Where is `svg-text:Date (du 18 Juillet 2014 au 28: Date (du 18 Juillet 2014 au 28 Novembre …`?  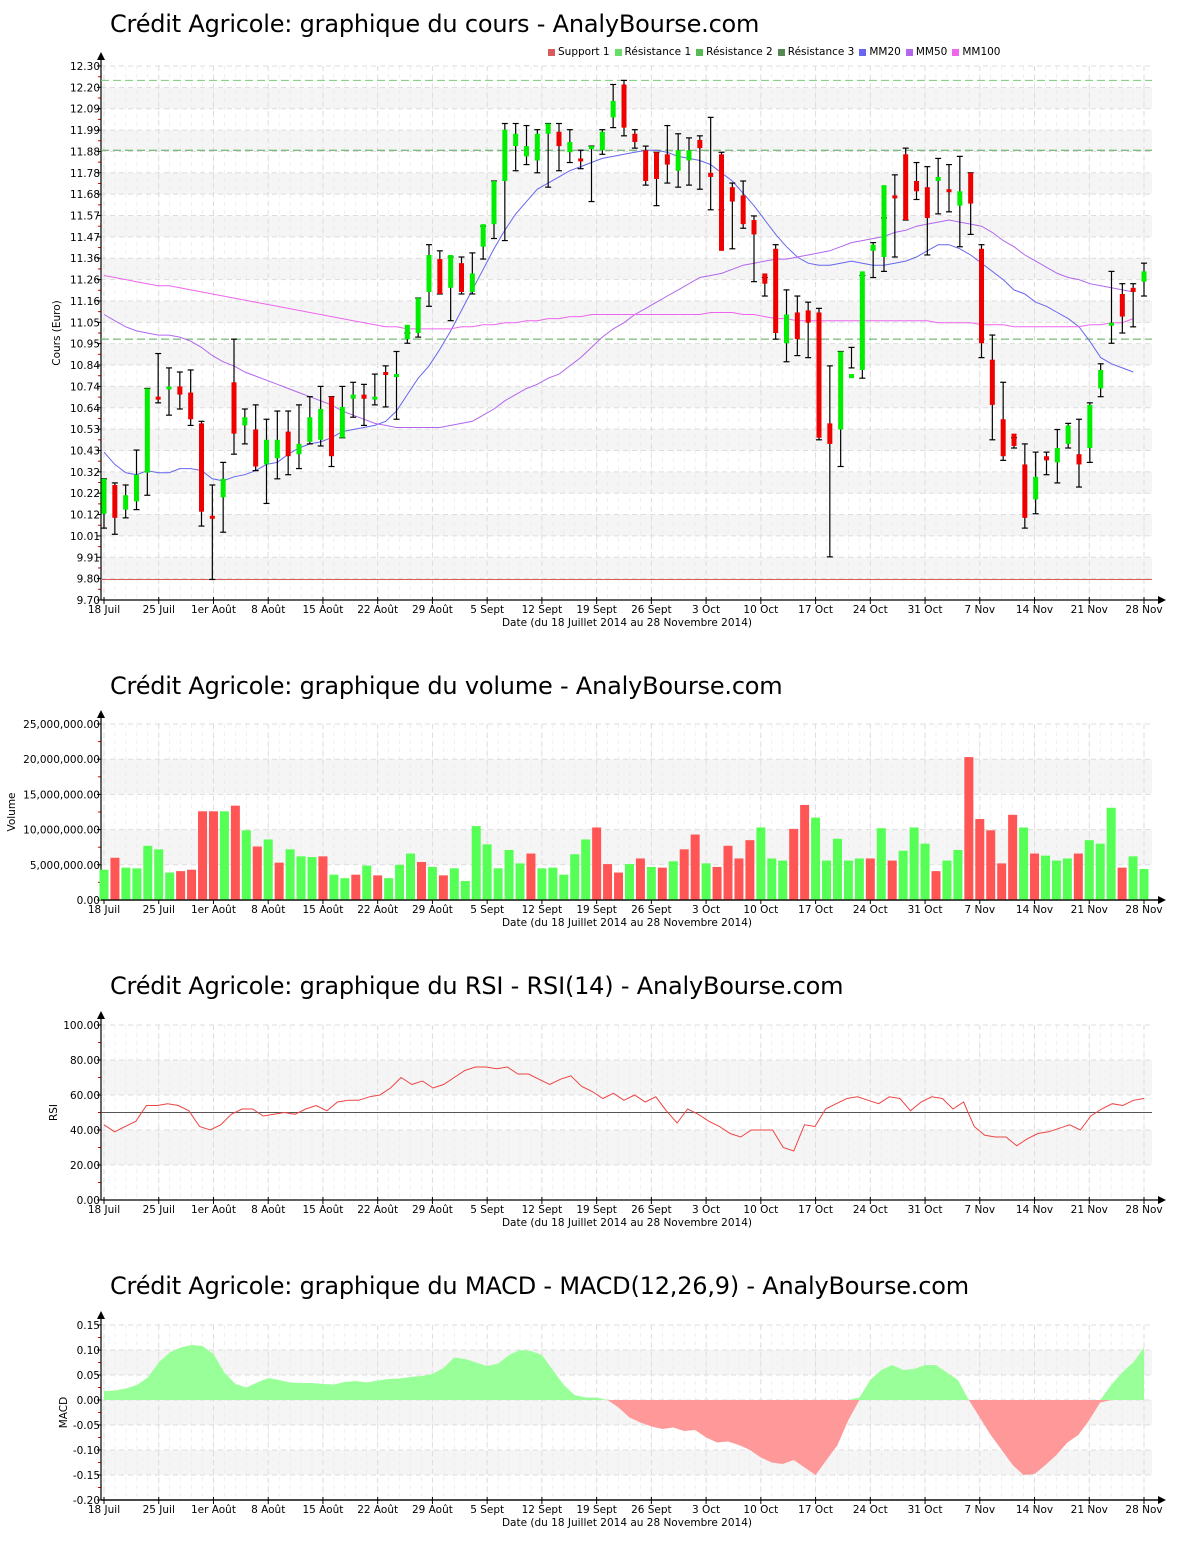
svg-text:Date (du 18 Juillet 2014 au 28: Date (du 18 Juillet 2014 au 28 Novembre … is located at coordinates (627, 923).